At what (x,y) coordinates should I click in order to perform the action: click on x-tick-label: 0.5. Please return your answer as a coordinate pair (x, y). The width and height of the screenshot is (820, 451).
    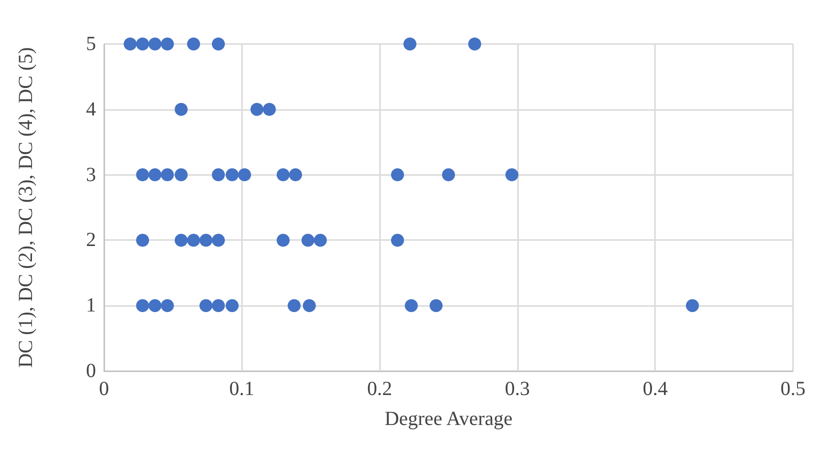
    Looking at the image, I should click on (793, 389).